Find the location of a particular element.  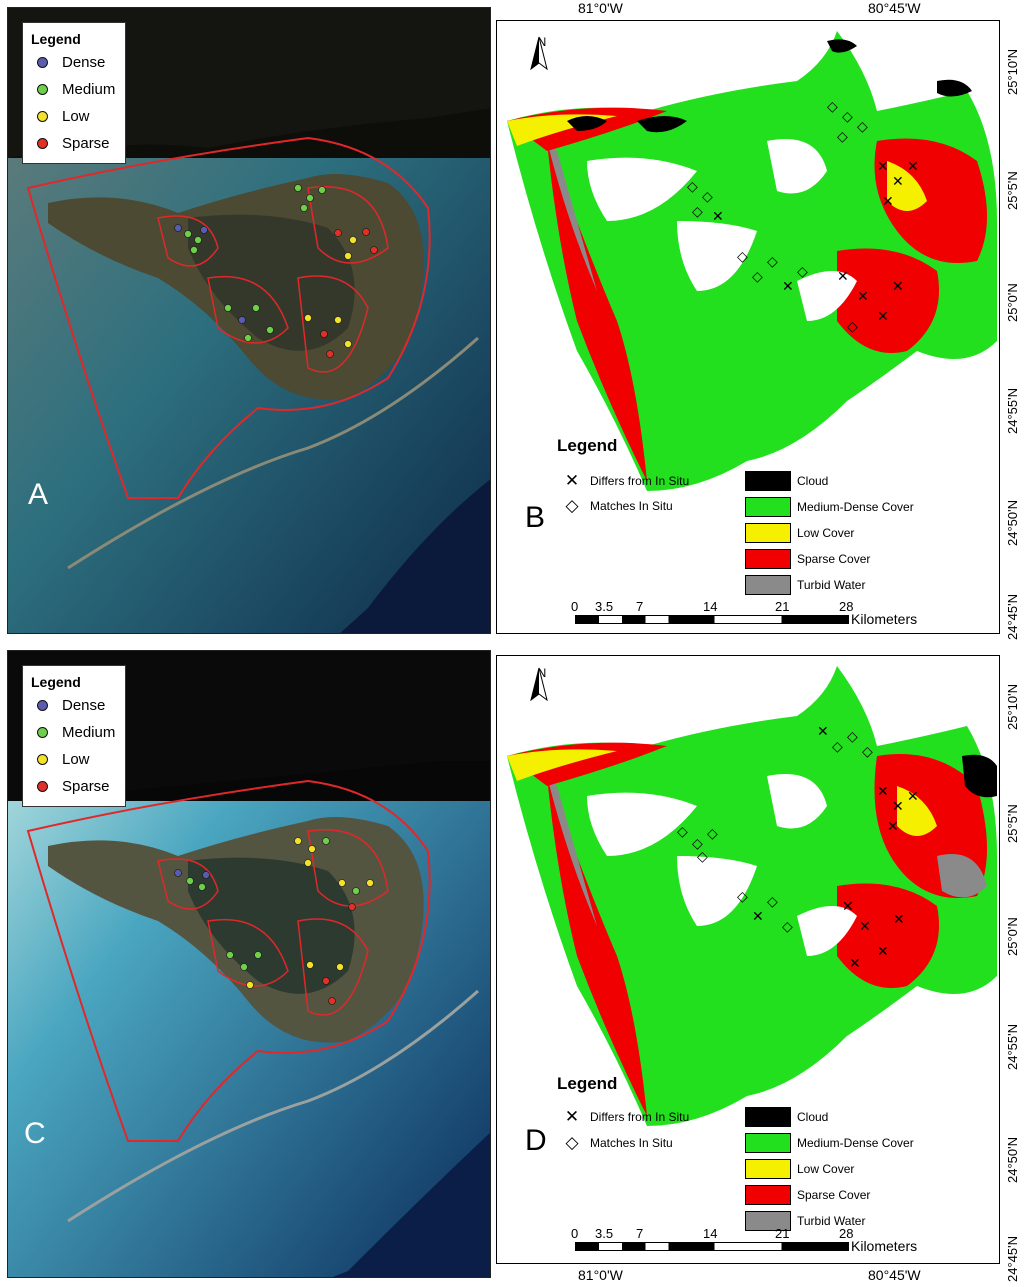

legend-low: Low Cover is located at coordinates (799, 1169).